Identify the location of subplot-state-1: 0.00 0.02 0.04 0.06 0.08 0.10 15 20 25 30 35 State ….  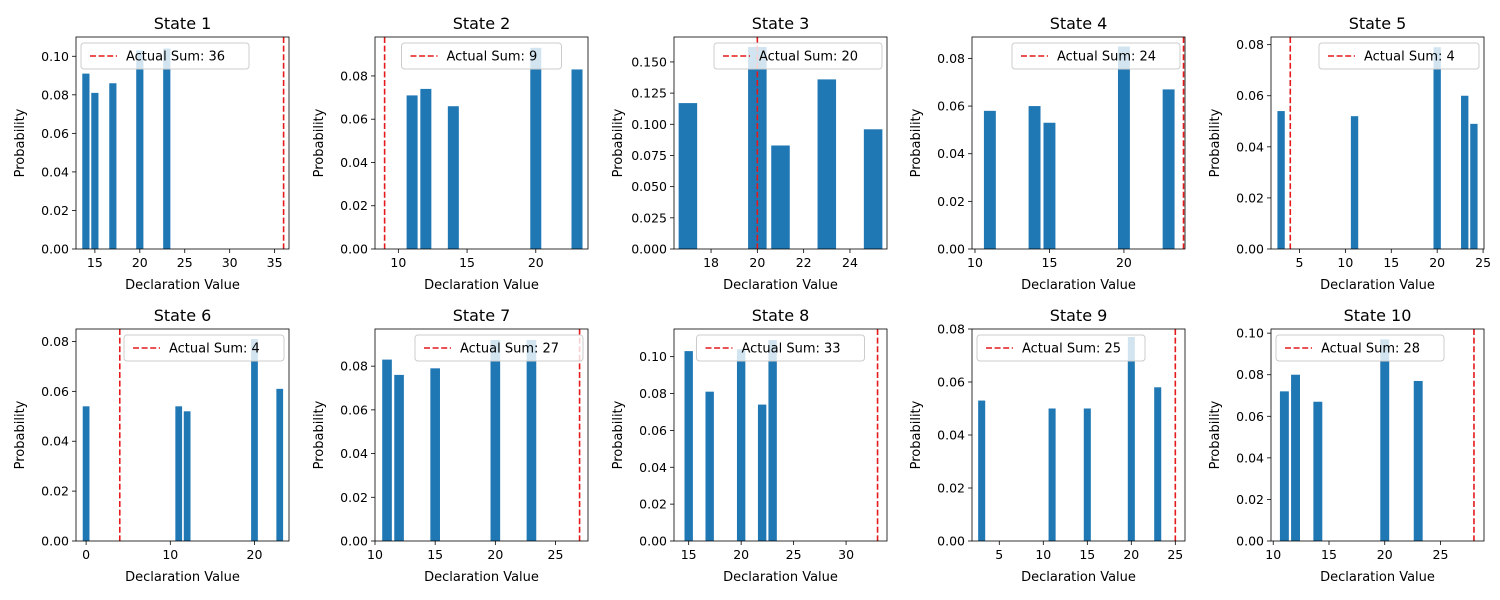
(151, 153).